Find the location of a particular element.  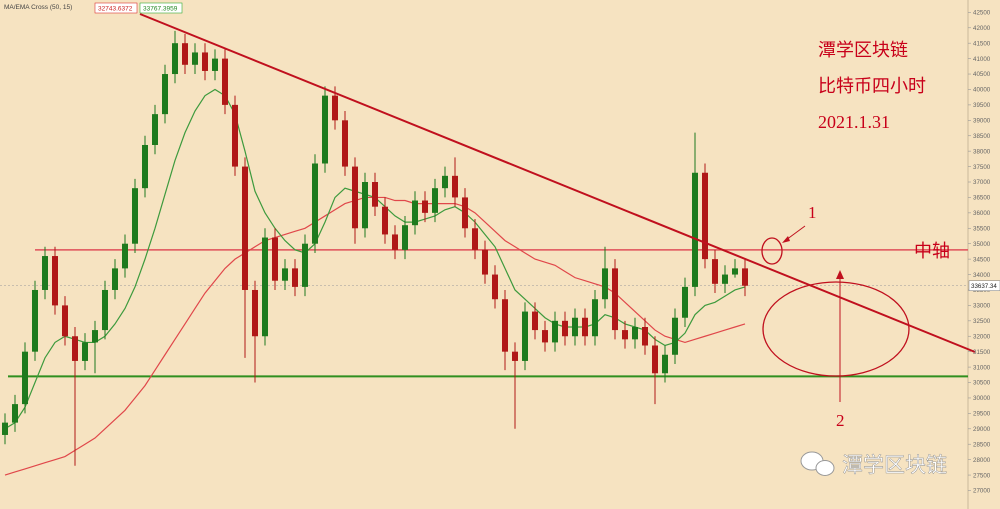

y-tick-label: 39500 is located at coordinates (982, 105).